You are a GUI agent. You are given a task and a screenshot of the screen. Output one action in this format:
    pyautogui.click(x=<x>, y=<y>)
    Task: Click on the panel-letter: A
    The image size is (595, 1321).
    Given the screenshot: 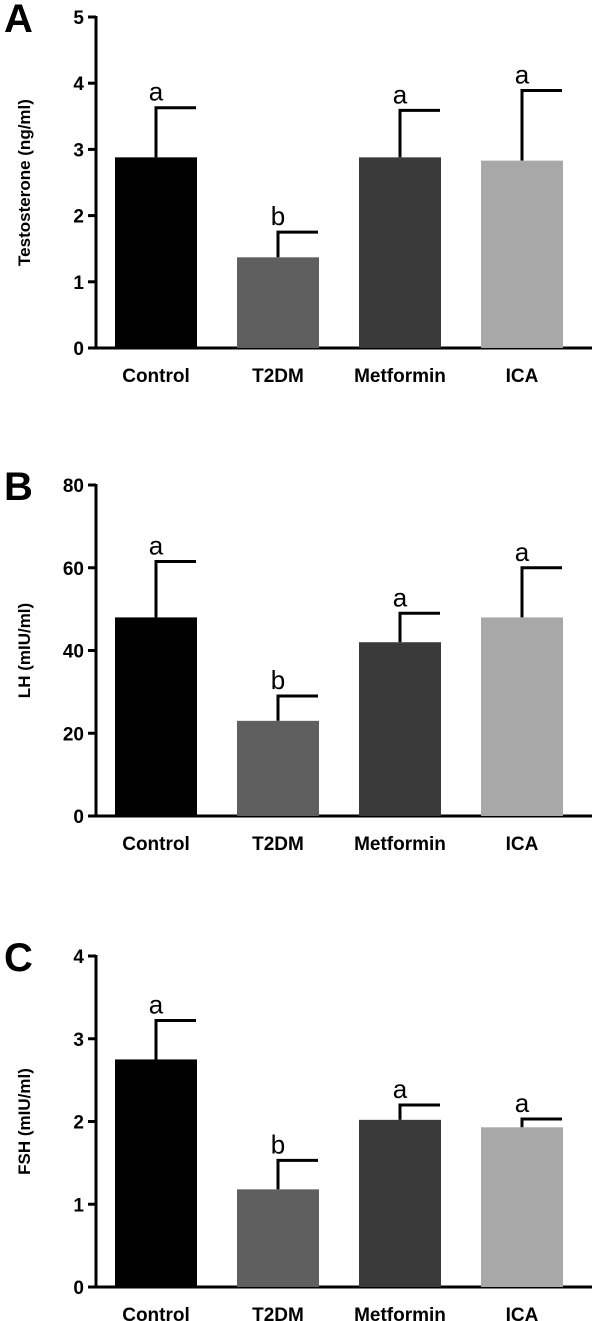 What is the action you would take?
    pyautogui.click(x=18, y=20)
    